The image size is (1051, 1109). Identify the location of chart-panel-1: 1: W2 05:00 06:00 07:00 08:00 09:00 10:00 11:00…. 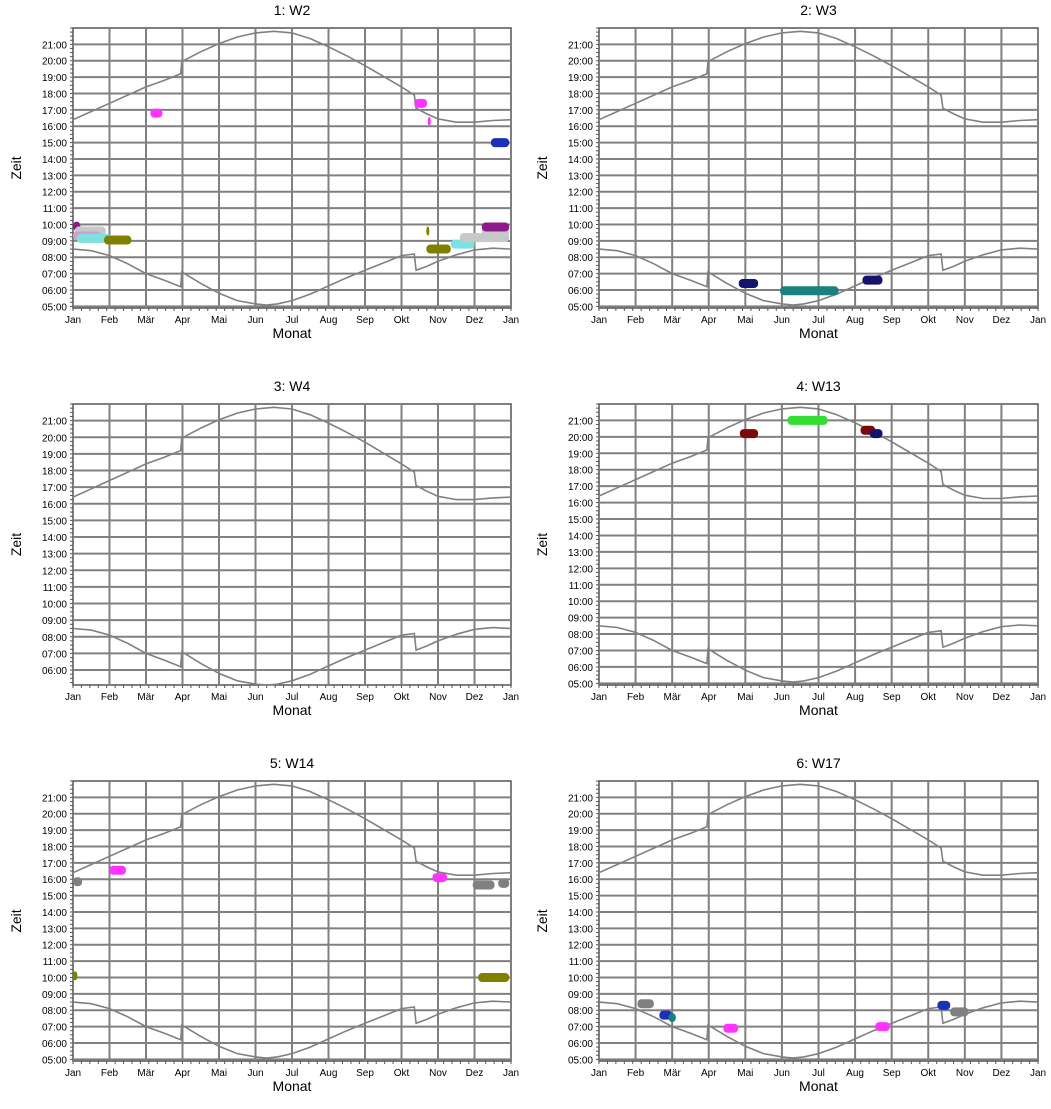
(263, 171).